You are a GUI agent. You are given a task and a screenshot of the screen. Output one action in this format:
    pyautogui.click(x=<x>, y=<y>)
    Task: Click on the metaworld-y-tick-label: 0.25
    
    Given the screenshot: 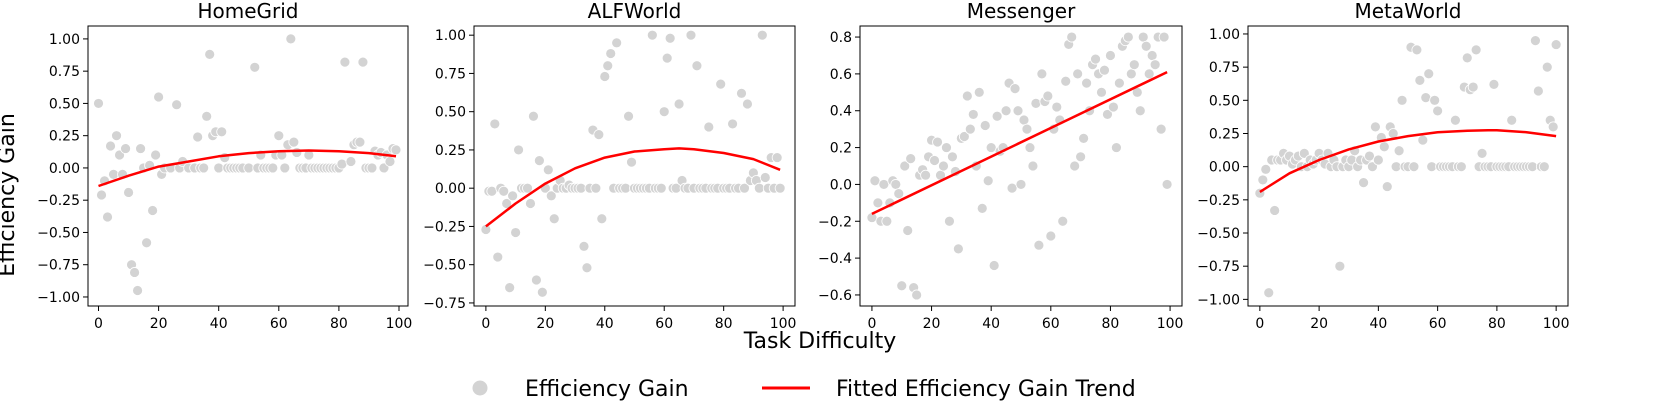 What is the action you would take?
    pyautogui.click(x=1224, y=134)
    